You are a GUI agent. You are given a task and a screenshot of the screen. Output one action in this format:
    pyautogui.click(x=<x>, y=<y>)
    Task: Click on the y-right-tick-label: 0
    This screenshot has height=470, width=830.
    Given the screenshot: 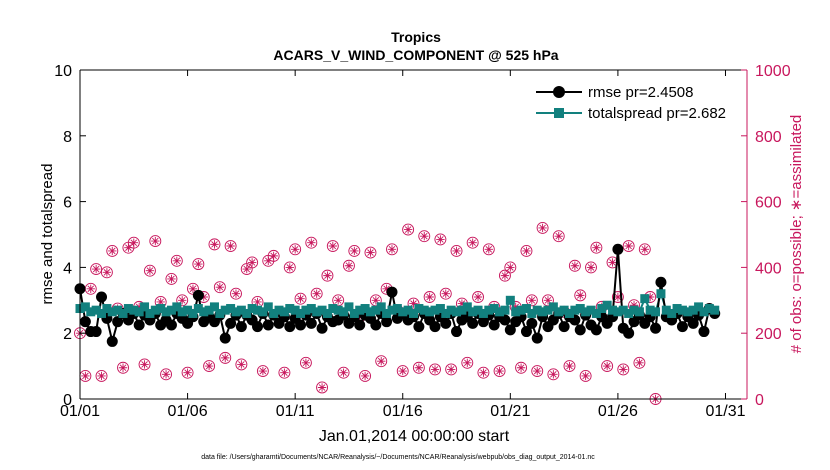 What is the action you would take?
    pyautogui.click(x=759, y=400)
    